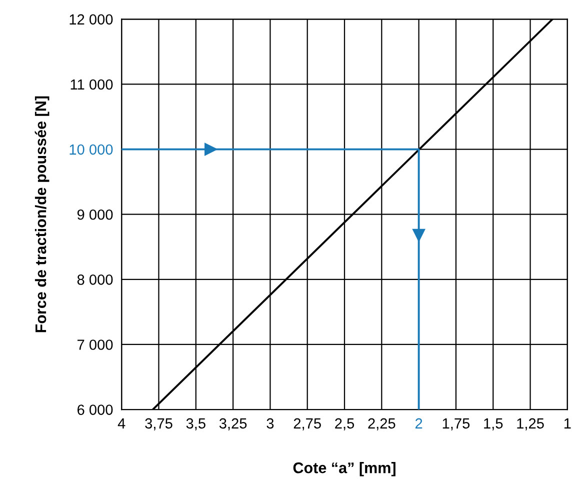 The width and height of the screenshot is (579, 479). What do you see at coordinates (42, 214) in the screenshot?
I see `y-axis-title: Force de traction/de poussée [N]` at bounding box center [42, 214].